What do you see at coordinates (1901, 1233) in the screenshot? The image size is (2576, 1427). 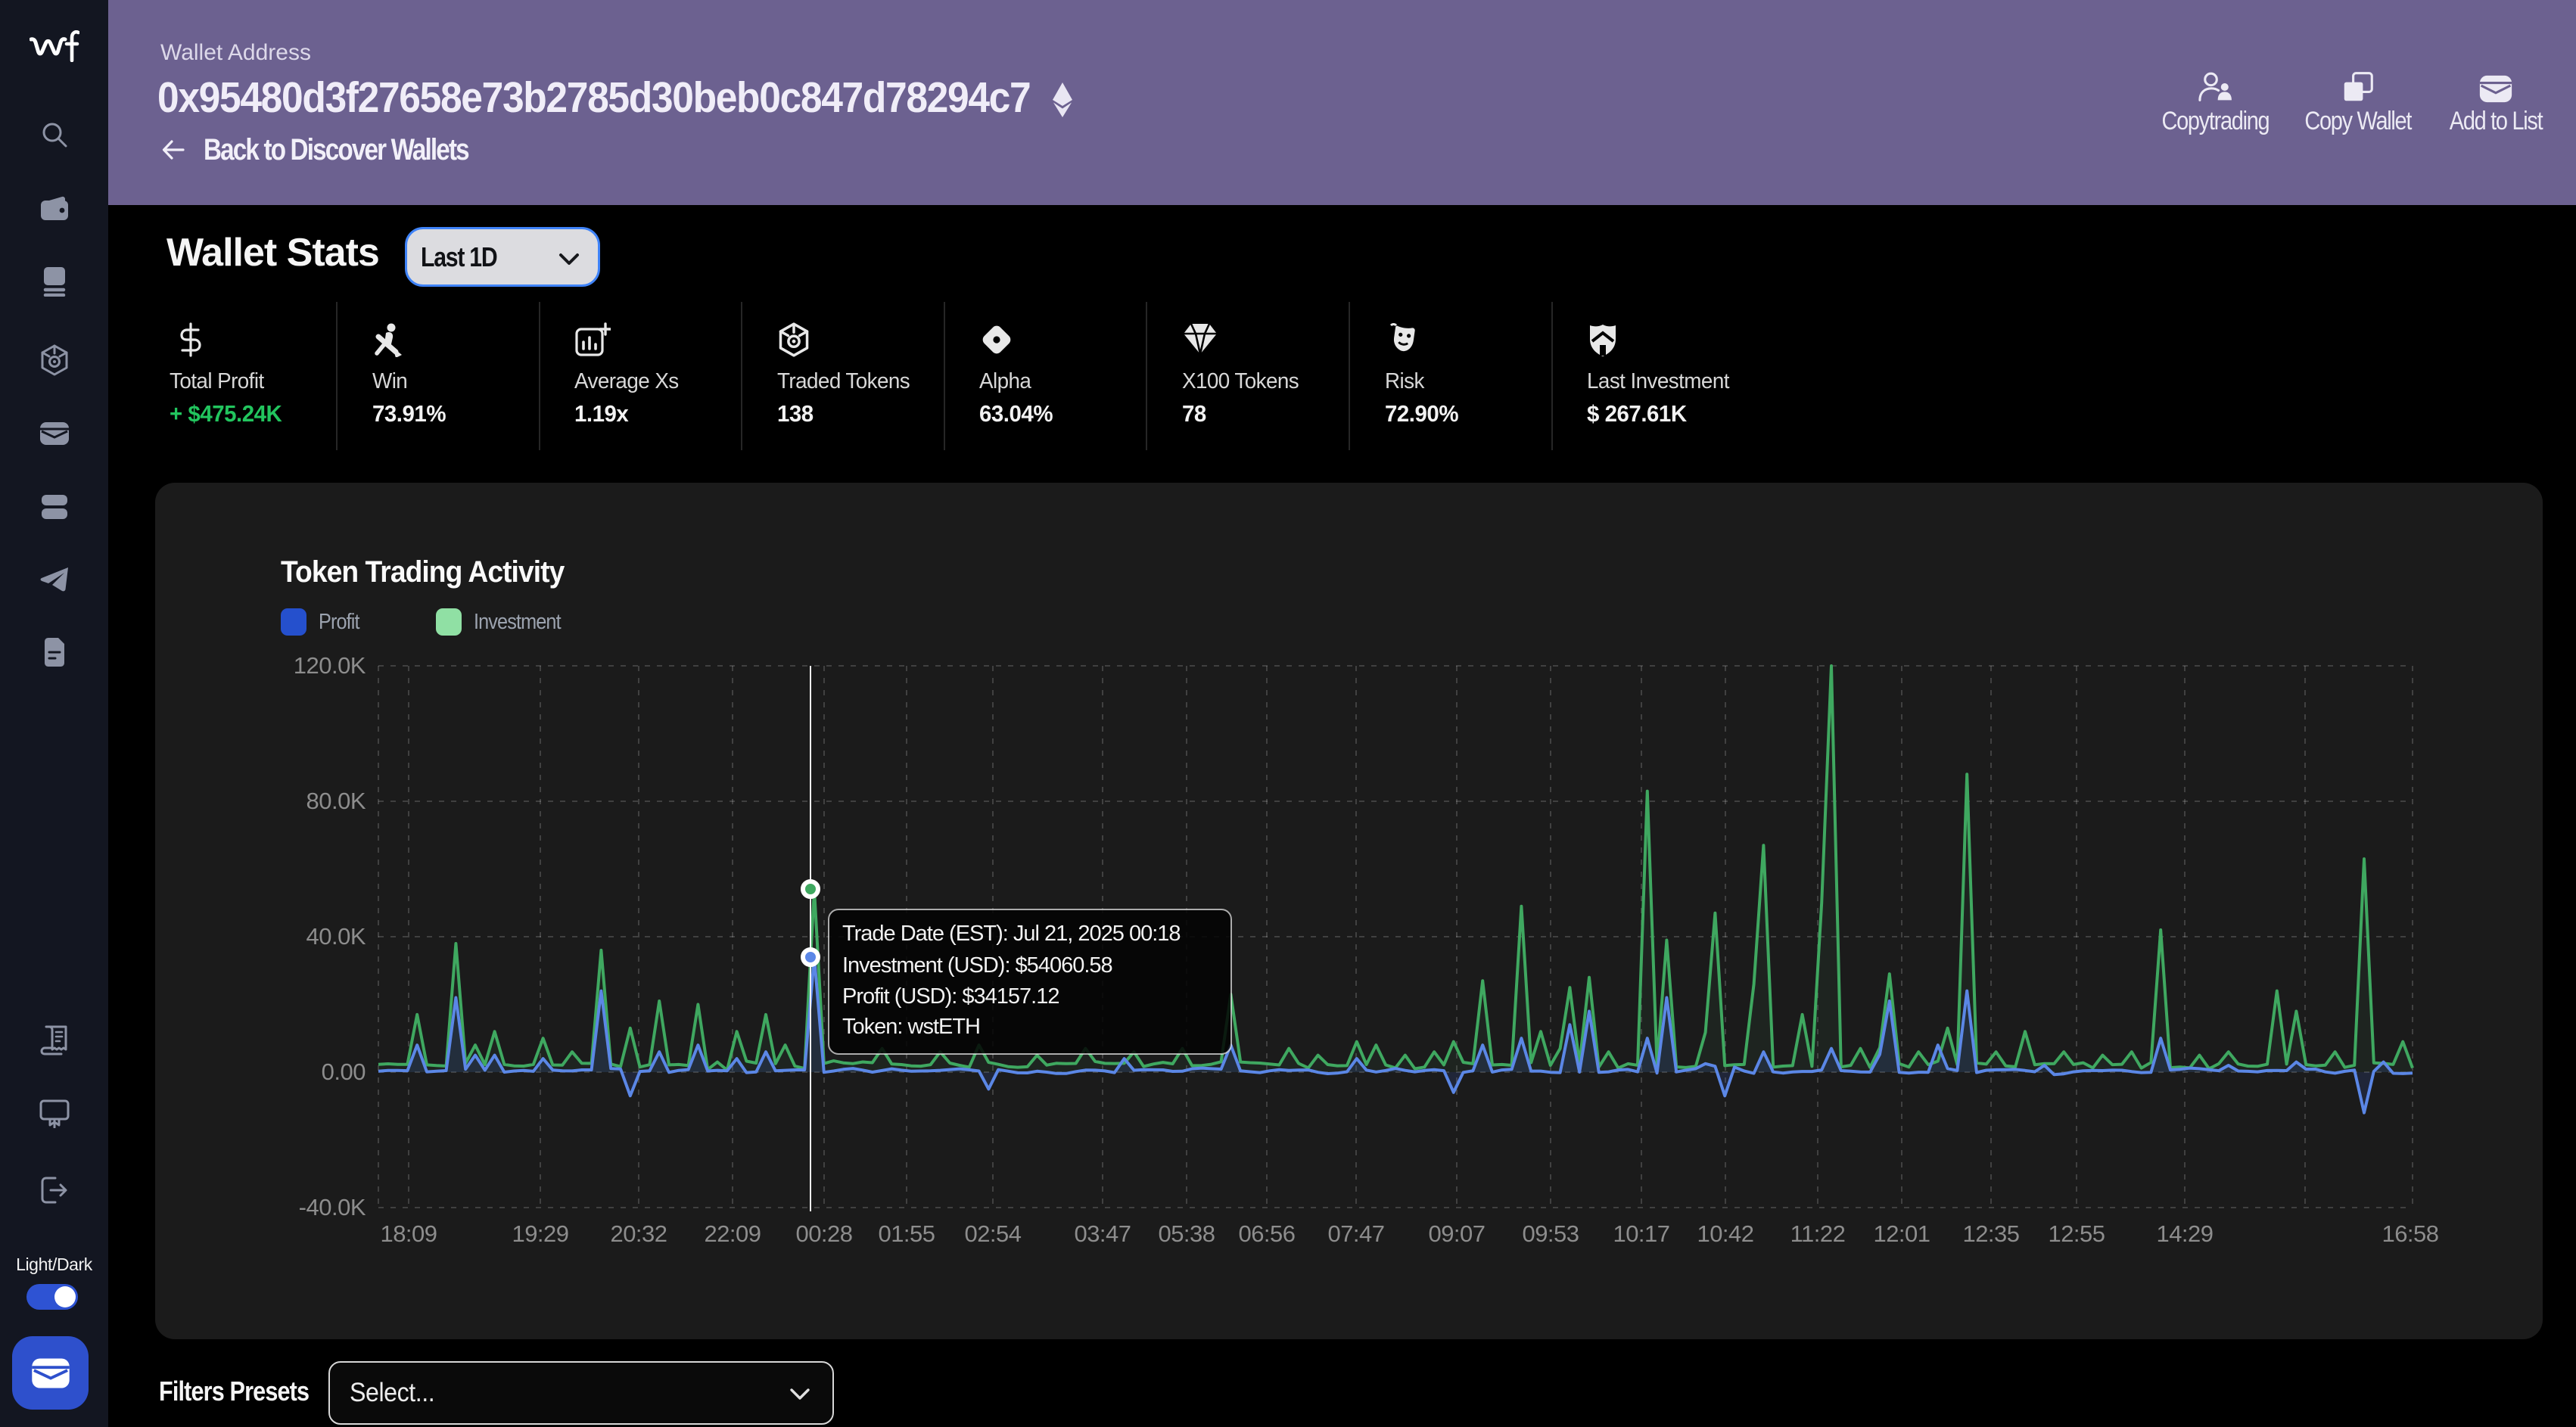 I see `svg-text: 12:01` at bounding box center [1901, 1233].